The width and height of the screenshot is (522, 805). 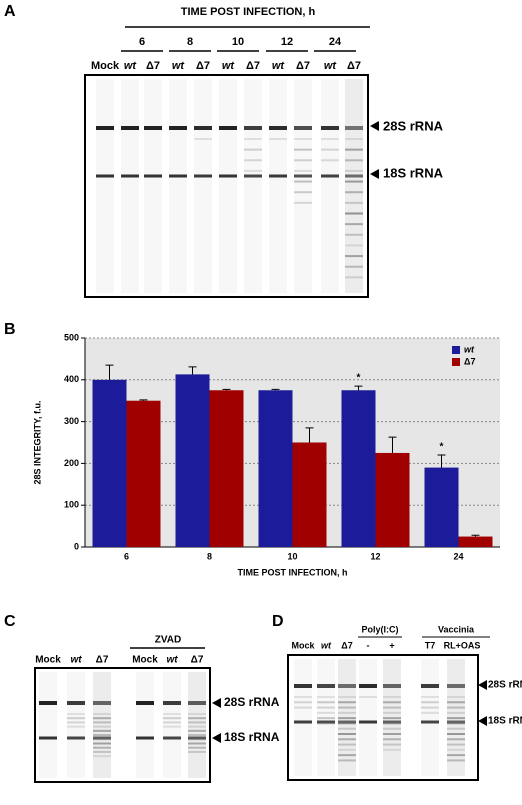 What do you see at coordinates (374, 126) in the screenshot?
I see `arrow` at bounding box center [374, 126].